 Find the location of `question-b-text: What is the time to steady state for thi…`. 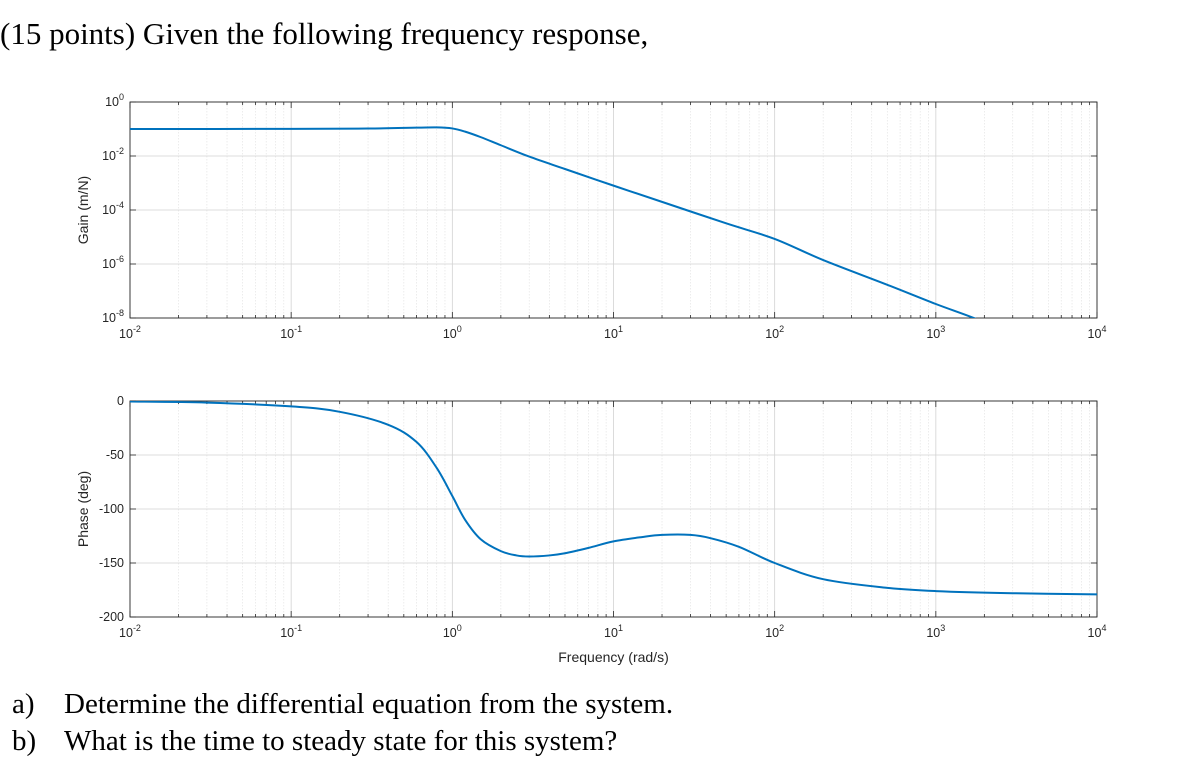

question-b-text: What is the time to steady state for thi… is located at coordinates (341, 741).